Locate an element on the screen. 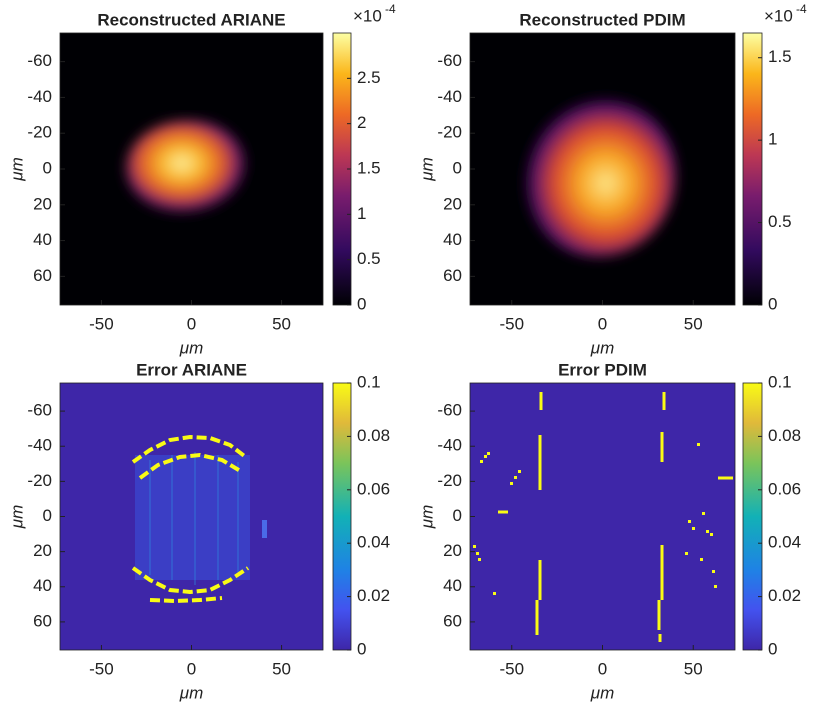 The height and width of the screenshot is (707, 817). panel-title: Reconstructed PDIM is located at coordinates (602, 19).